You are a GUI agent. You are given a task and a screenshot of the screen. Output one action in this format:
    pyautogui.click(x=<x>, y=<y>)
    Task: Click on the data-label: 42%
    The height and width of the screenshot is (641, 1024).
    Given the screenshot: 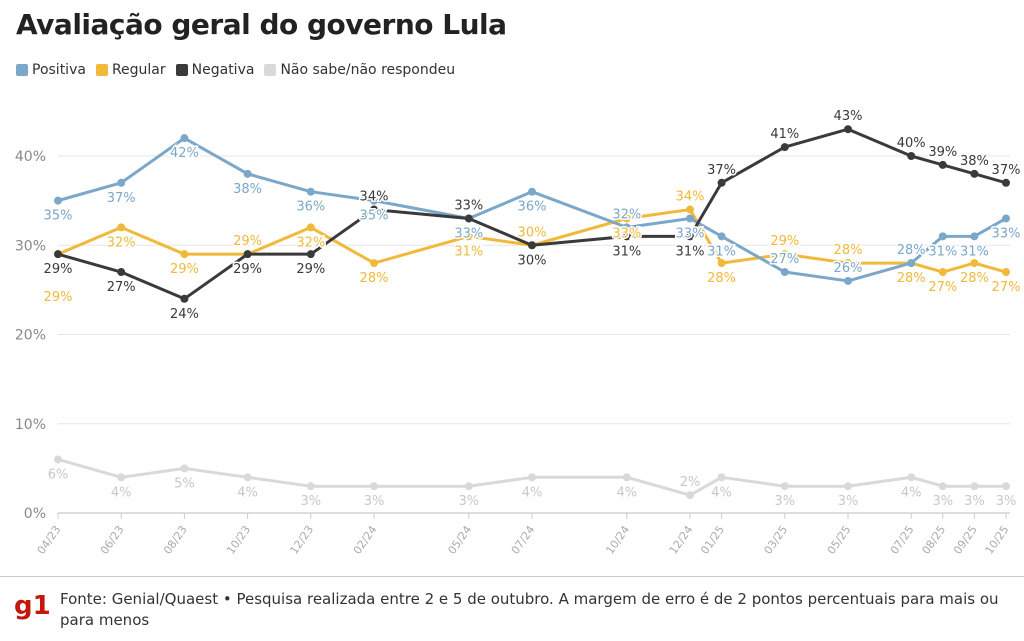 What is the action you would take?
    pyautogui.click(x=184, y=153)
    